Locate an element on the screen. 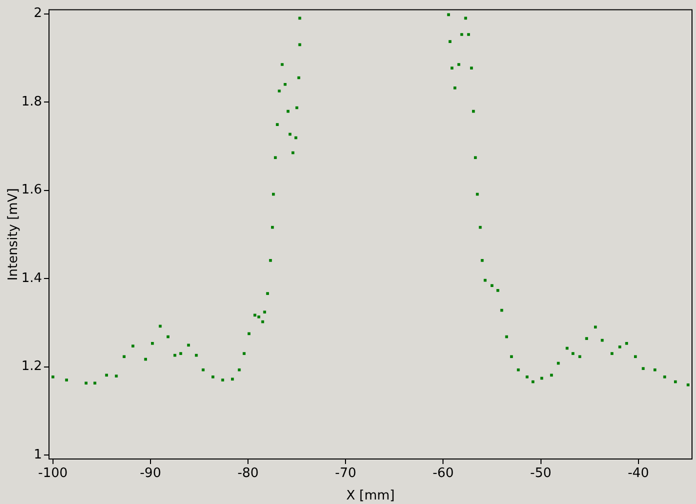 This screenshot has width=696, height=504. x-tick-label: -70 is located at coordinates (345, 474).